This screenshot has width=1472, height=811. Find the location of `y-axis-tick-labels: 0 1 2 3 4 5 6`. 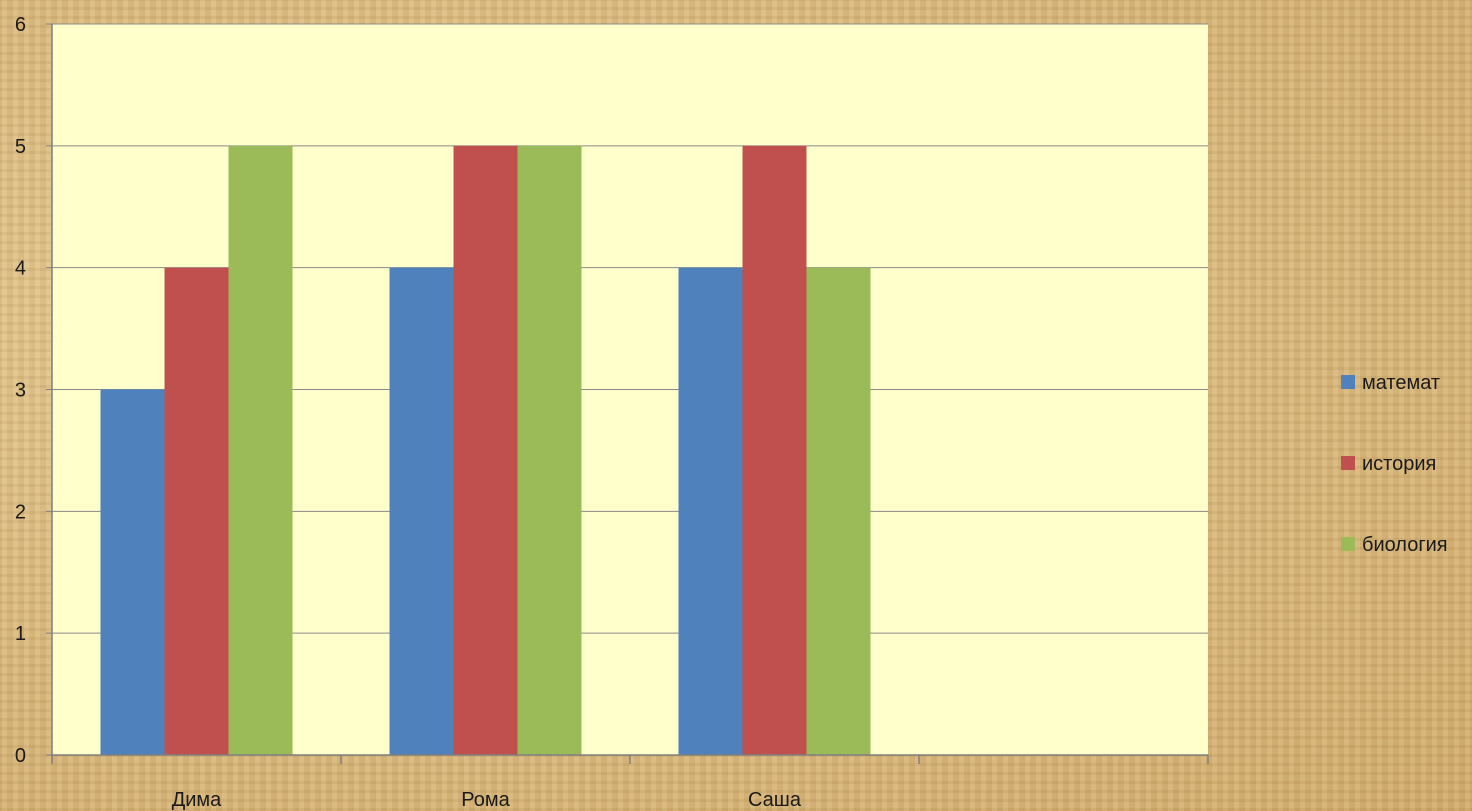

y-axis-tick-labels: 0 1 2 3 4 5 6 is located at coordinates (20, 390).